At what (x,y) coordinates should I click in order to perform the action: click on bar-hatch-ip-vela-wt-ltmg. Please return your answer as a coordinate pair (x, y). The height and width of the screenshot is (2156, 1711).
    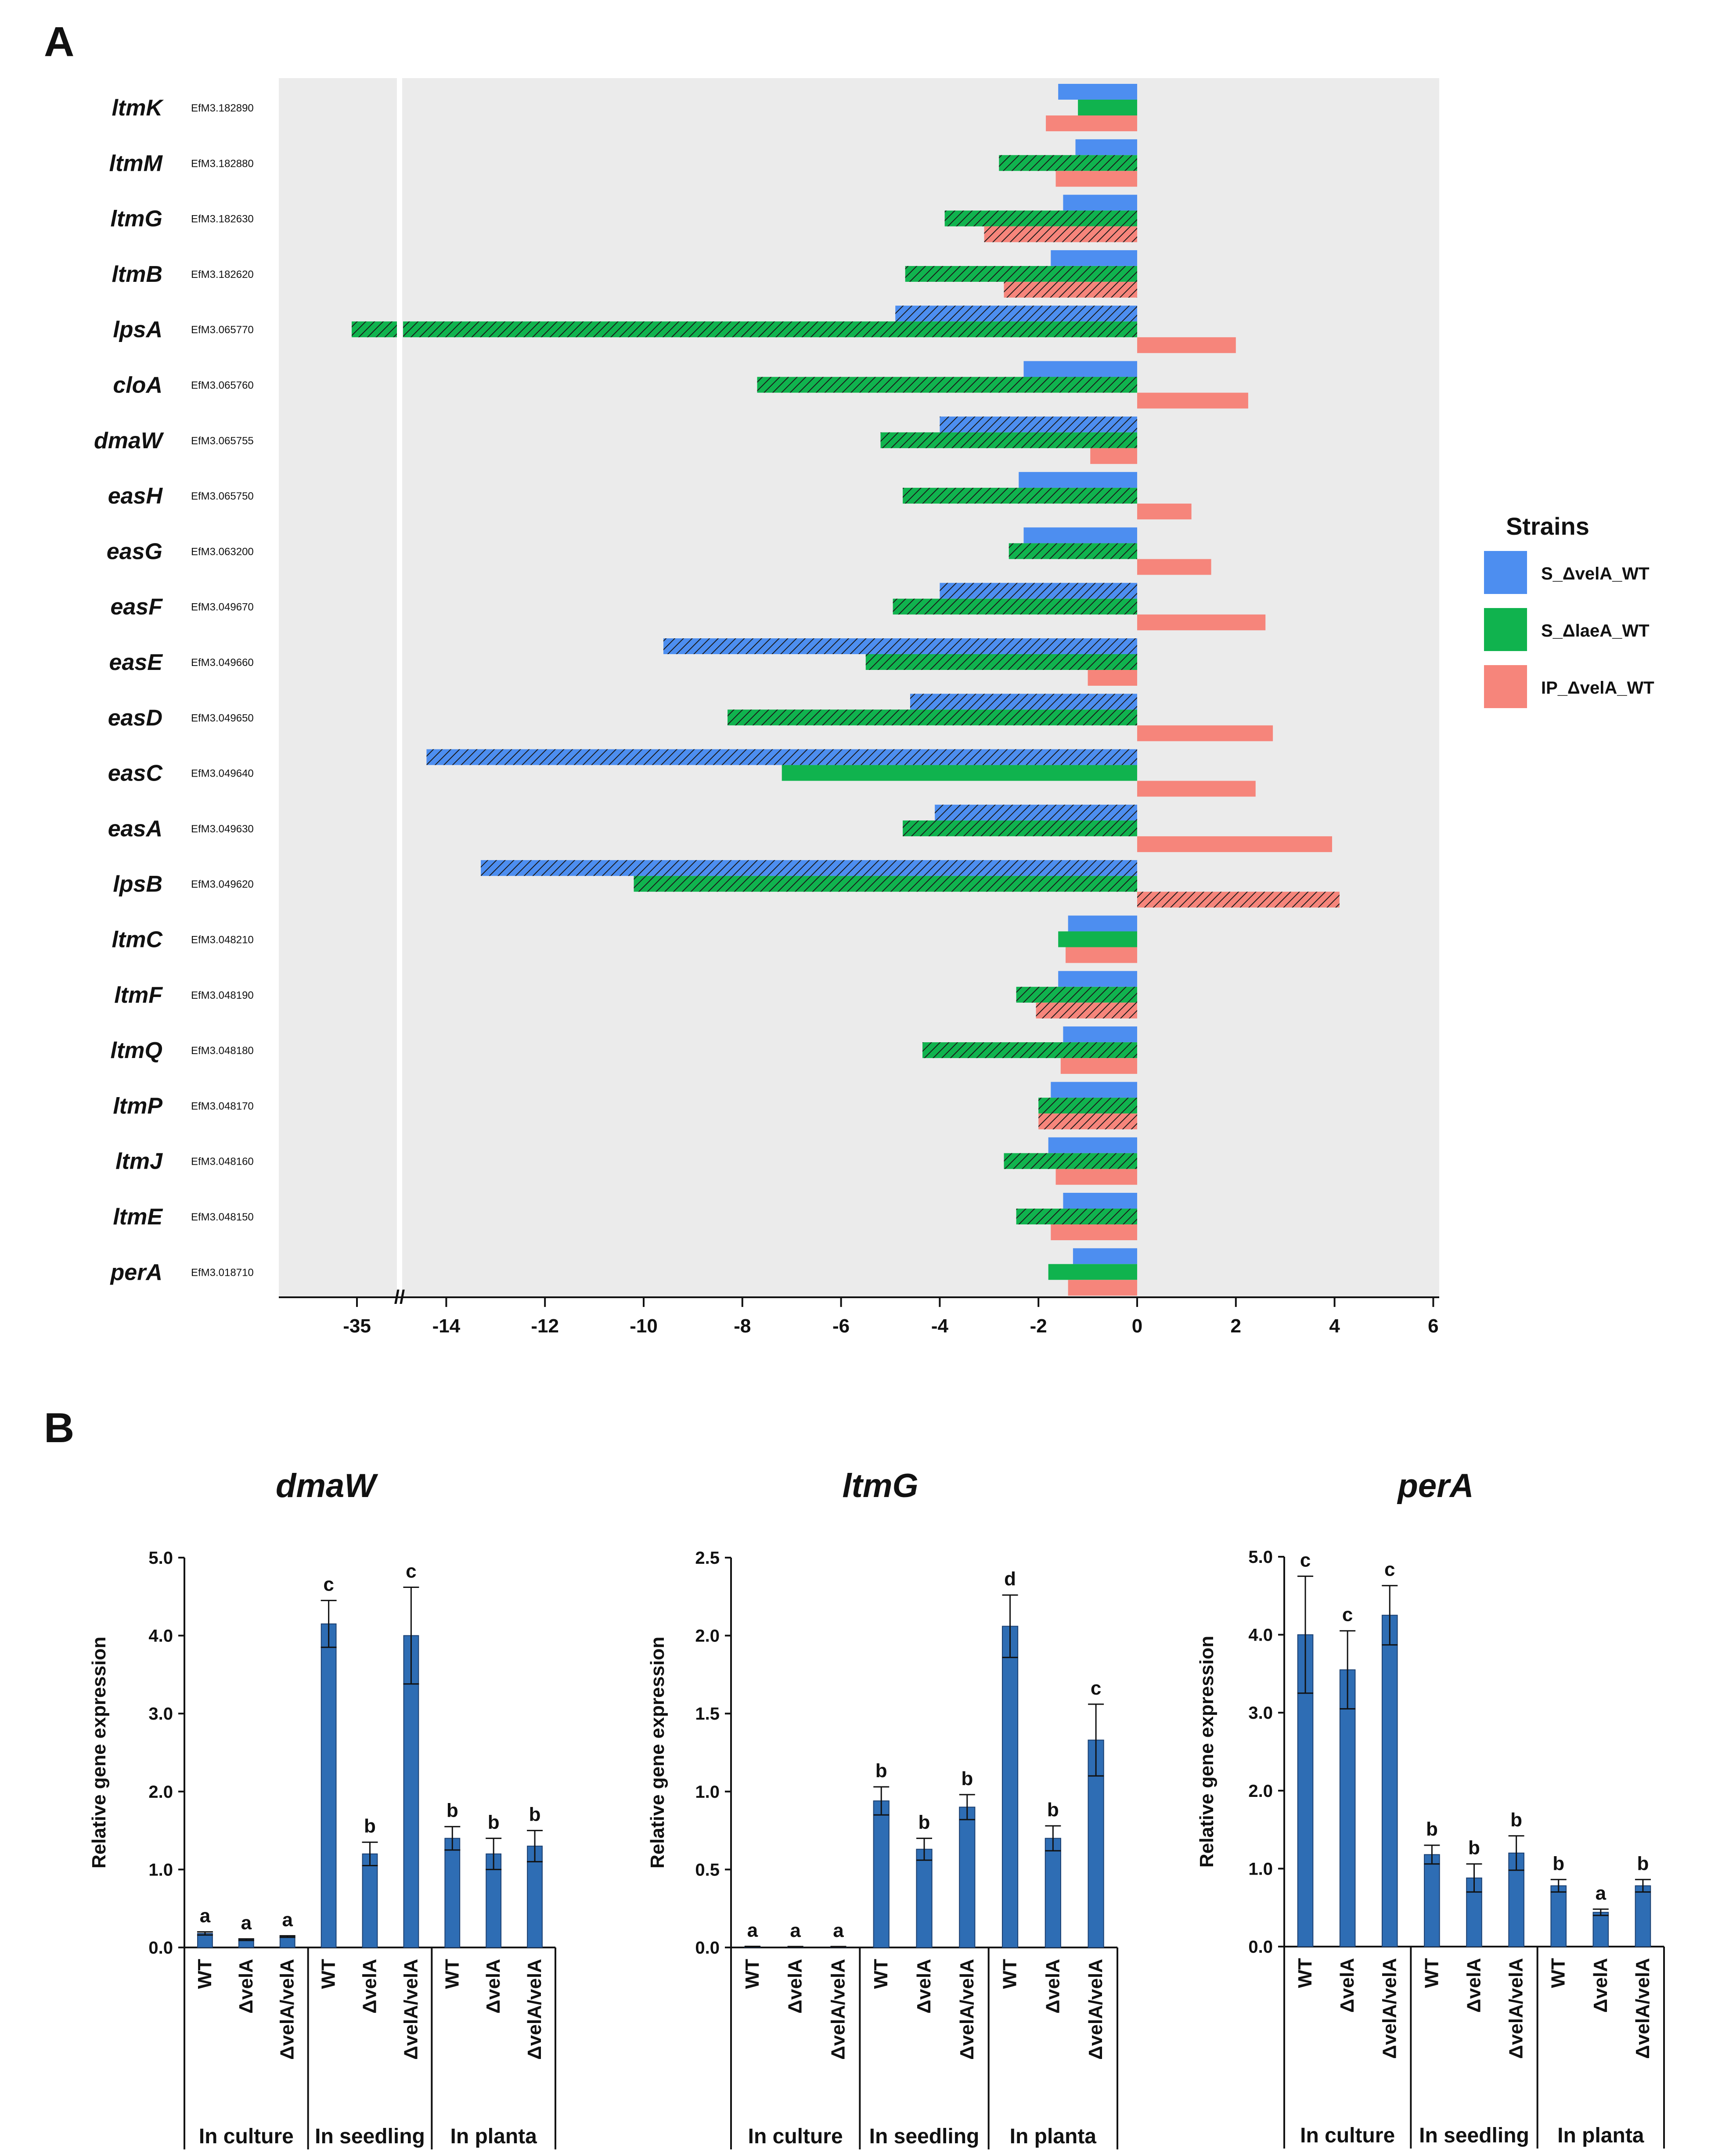
    Looking at the image, I should click on (1060, 234).